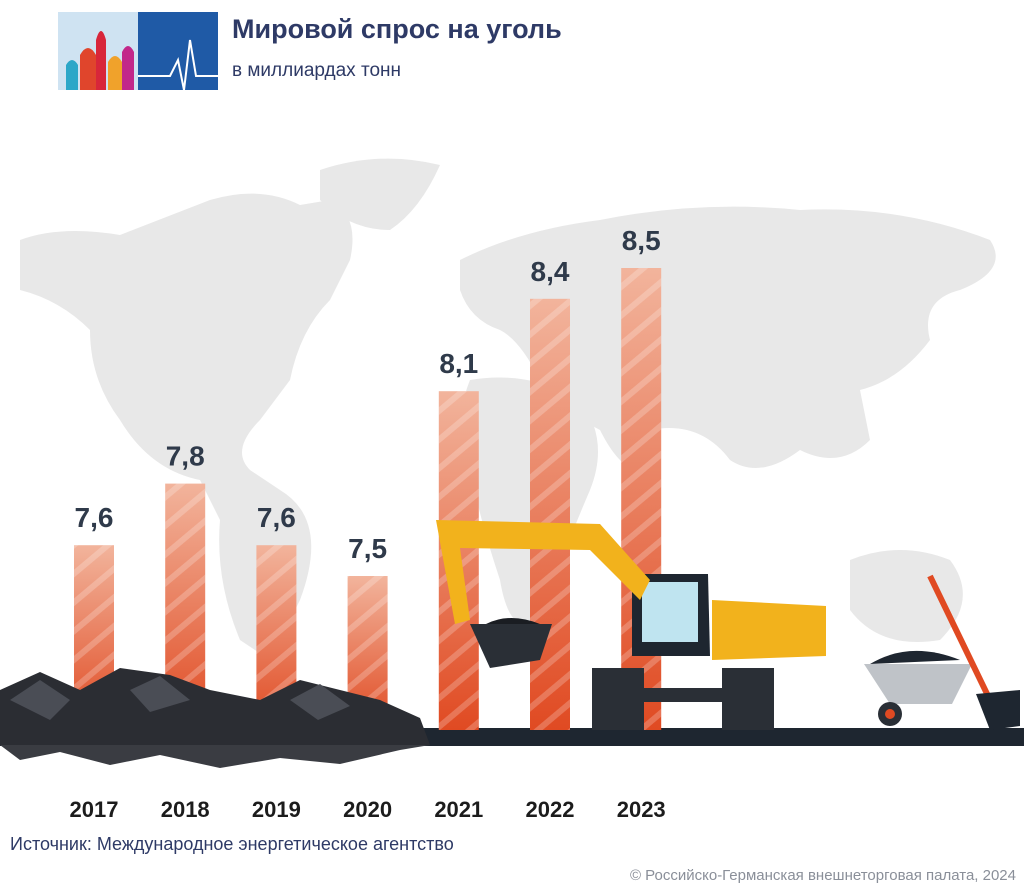 This screenshot has height=893, width=1024. Describe the element at coordinates (942, 652) in the screenshot. I see `wheelbarrow` at that location.